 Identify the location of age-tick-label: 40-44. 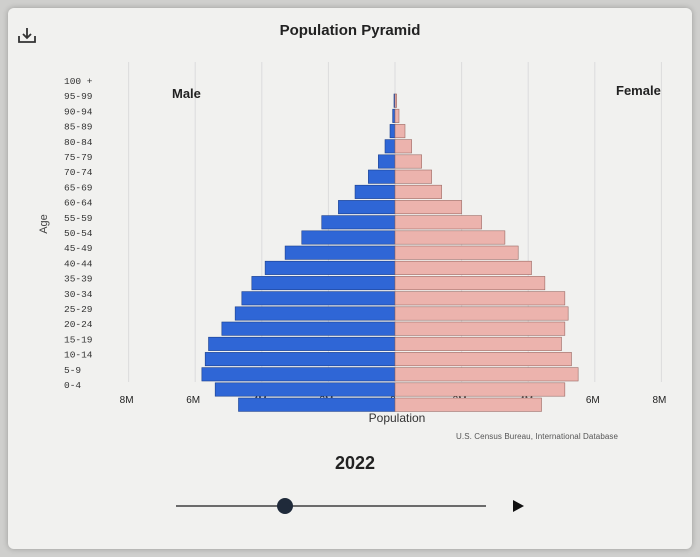
(78, 263).